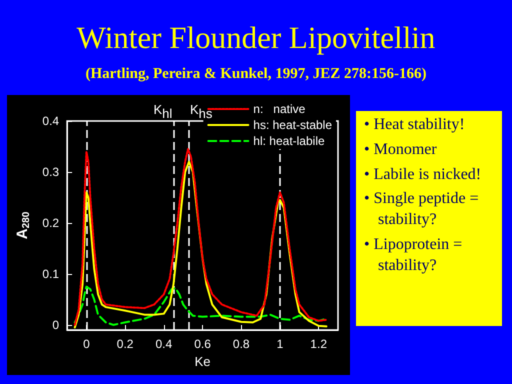  Describe the element at coordinates (51, 121) in the screenshot. I see `y-tick-label: 0.4` at that location.